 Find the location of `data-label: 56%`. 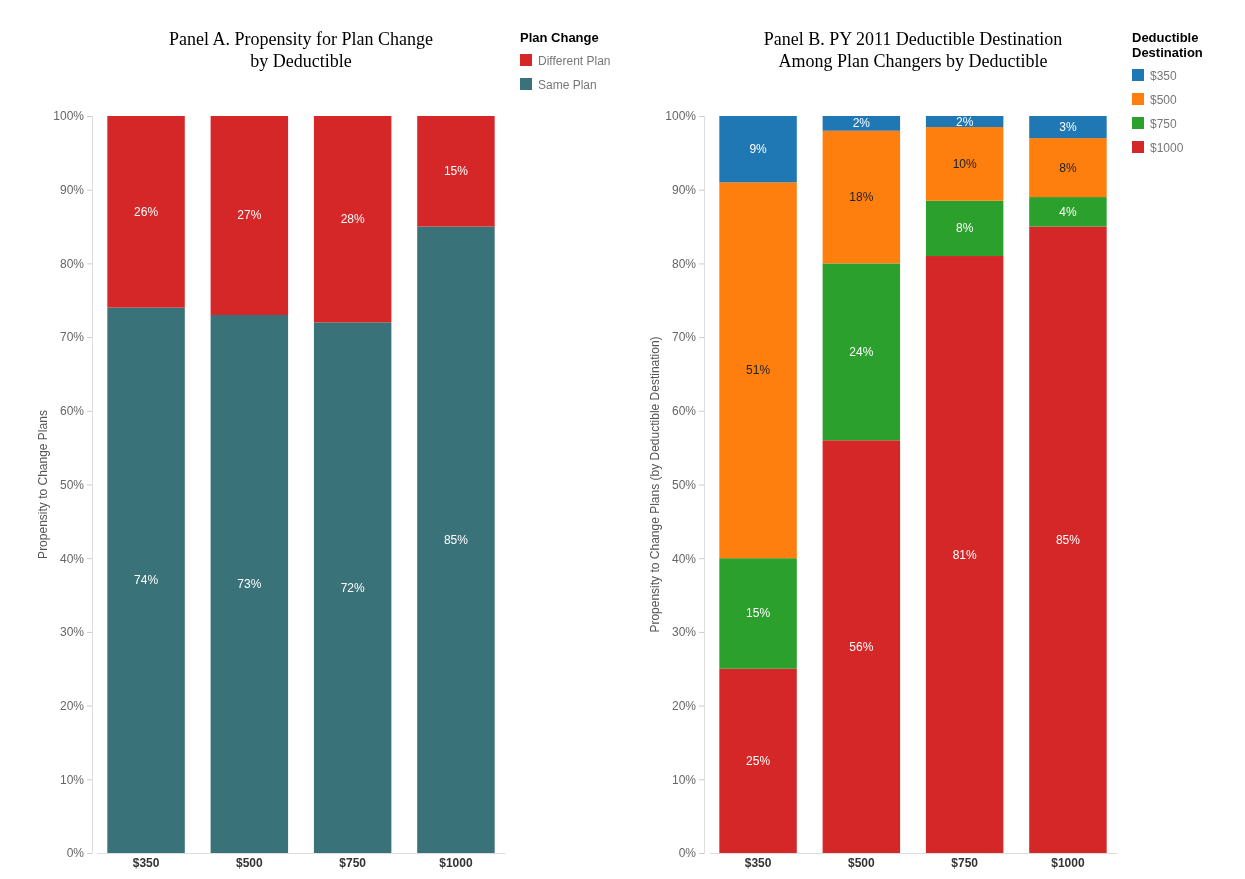

data-label: 56% is located at coordinates (861, 646).